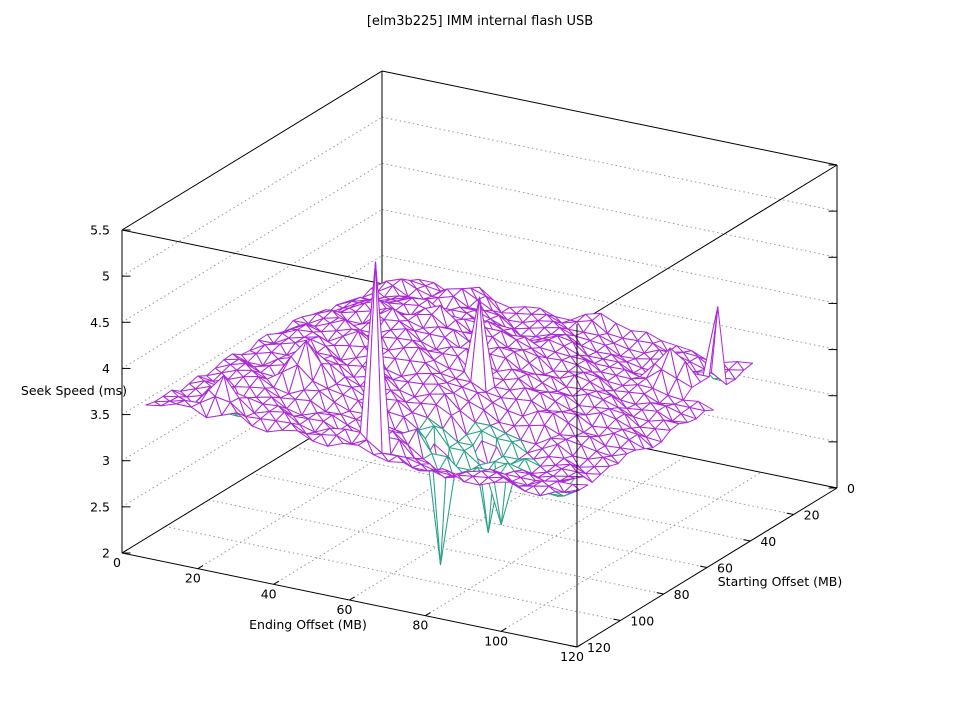  Describe the element at coordinates (74, 390) in the screenshot. I see `svg-text: Seek Speed (ms)` at that location.